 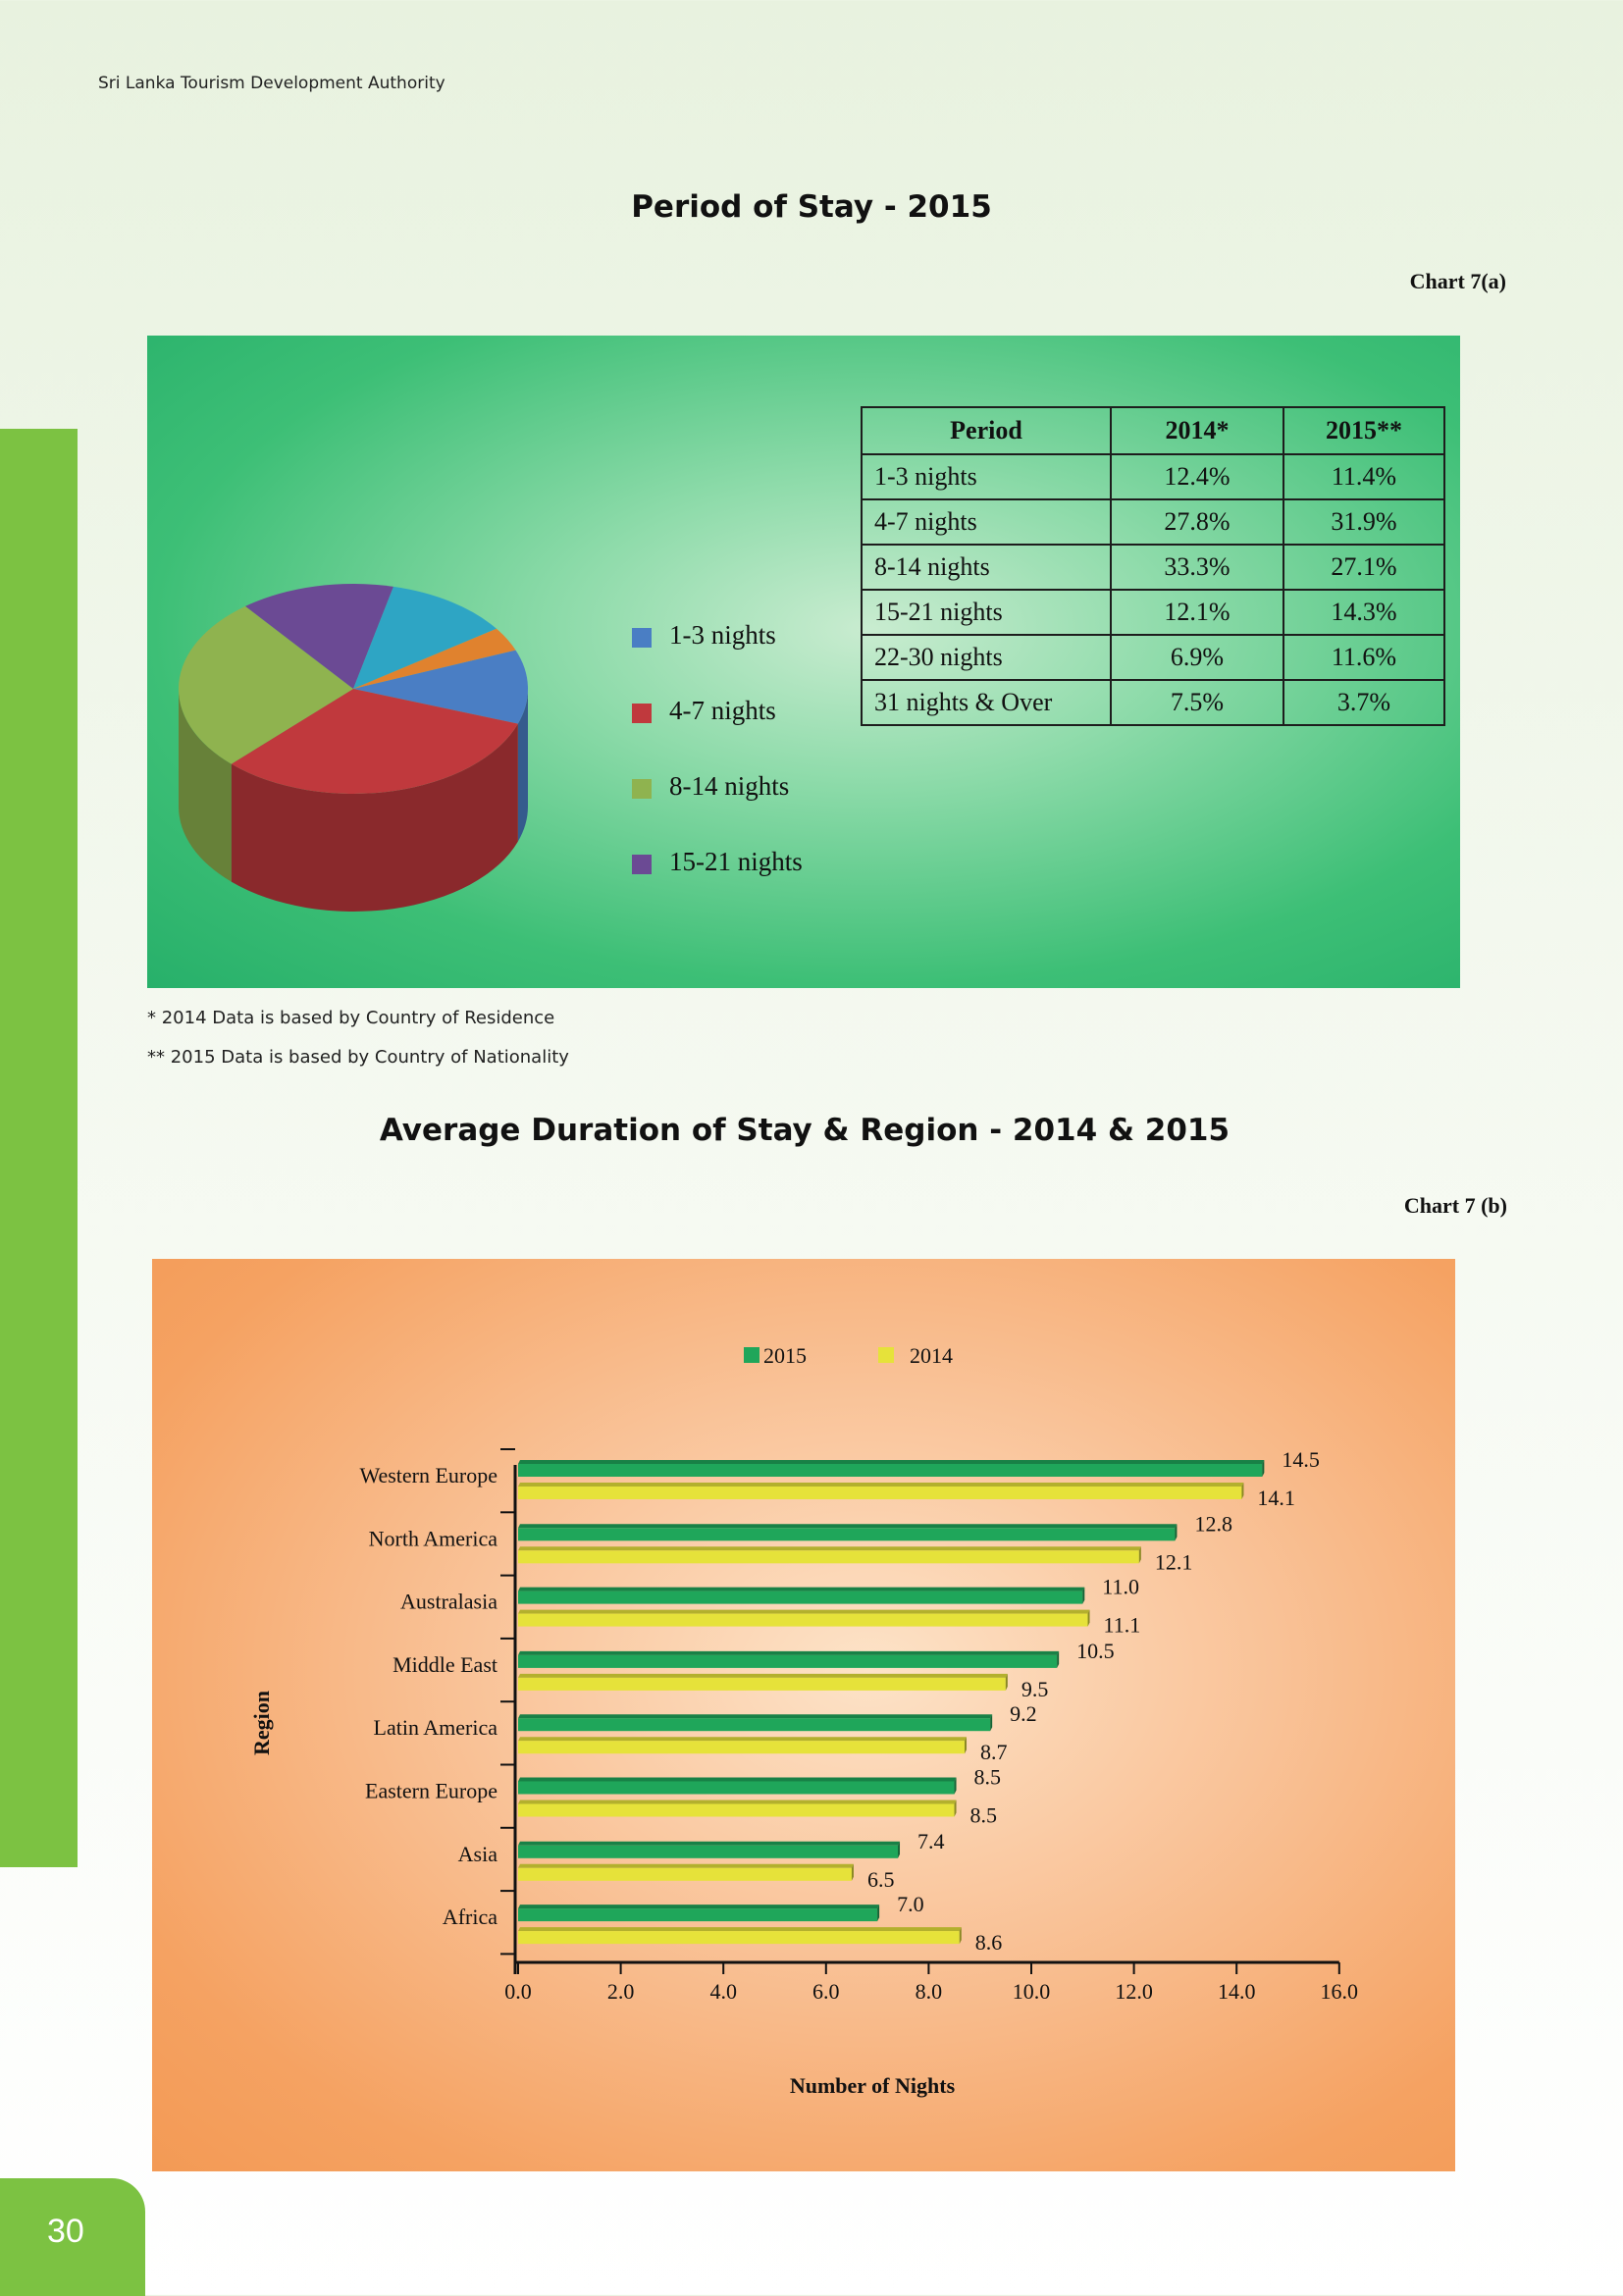 I want to click on x-tick-label: 2.0, so click(x=621, y=1991).